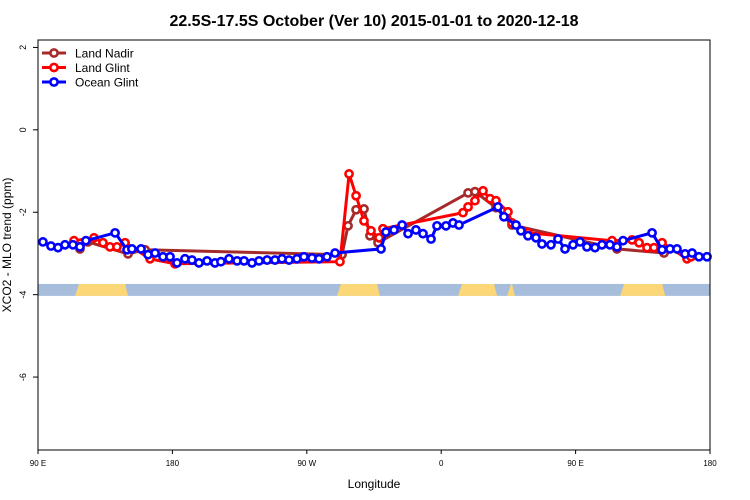 This screenshot has height=500, width=750. What do you see at coordinates (104, 54) in the screenshot?
I see `legend-label: Land Nadir` at bounding box center [104, 54].